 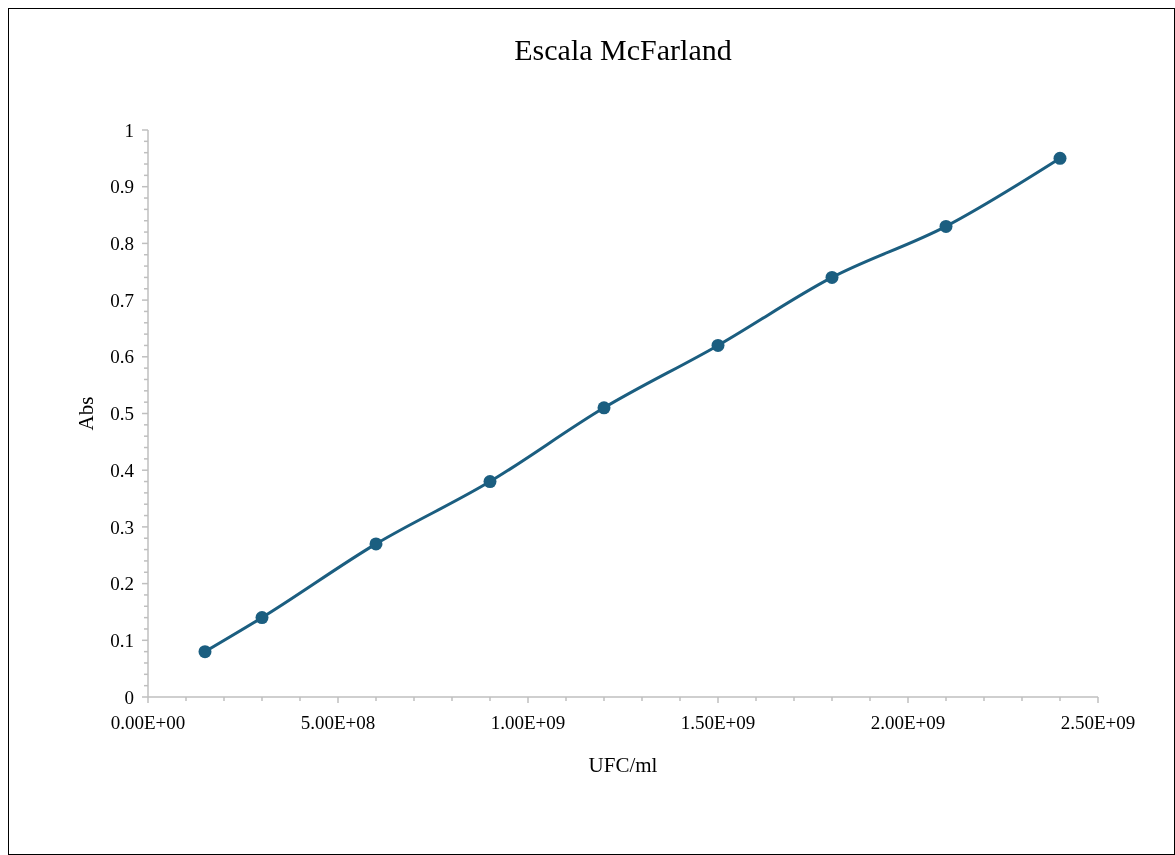 I want to click on x-tick-label: 2.00E+09, so click(x=908, y=722).